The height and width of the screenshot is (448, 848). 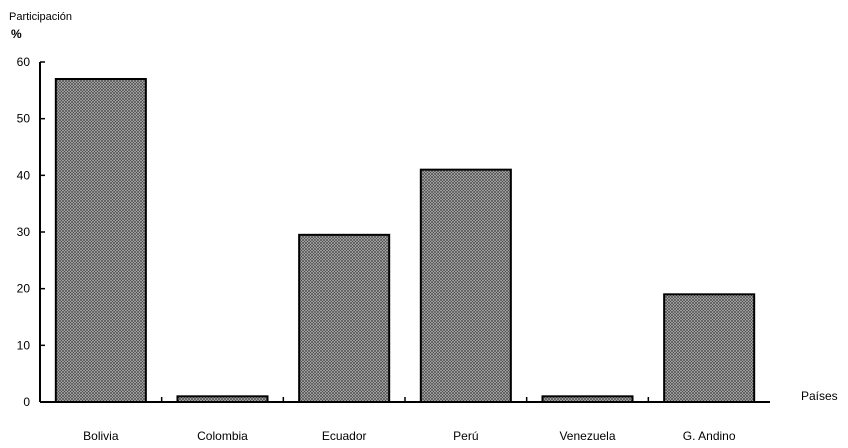 I want to click on y-tick-label: 30, so click(x=24, y=232).